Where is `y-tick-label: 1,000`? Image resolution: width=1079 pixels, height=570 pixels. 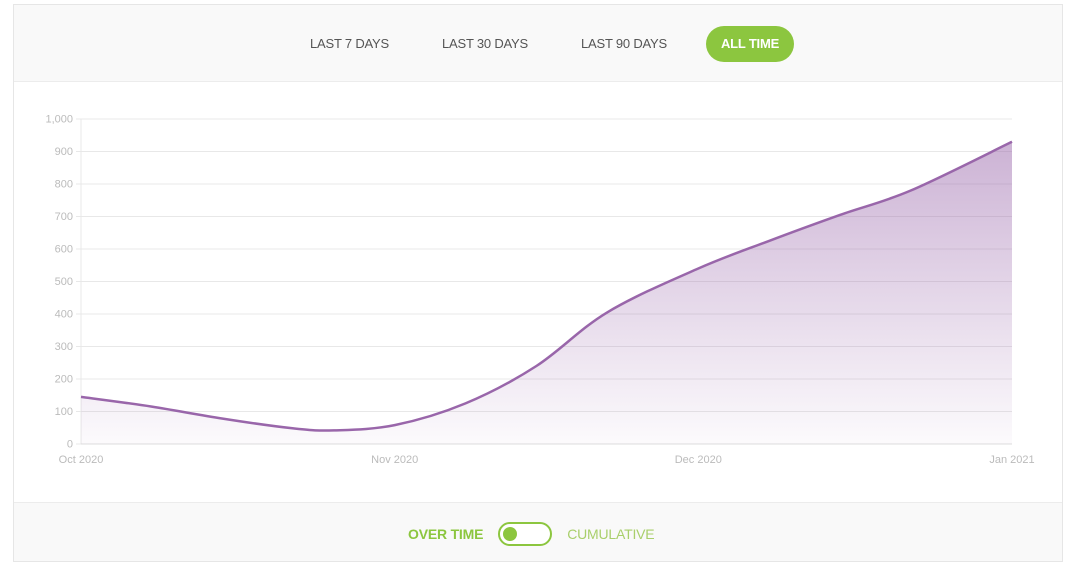 y-tick-label: 1,000 is located at coordinates (59, 120).